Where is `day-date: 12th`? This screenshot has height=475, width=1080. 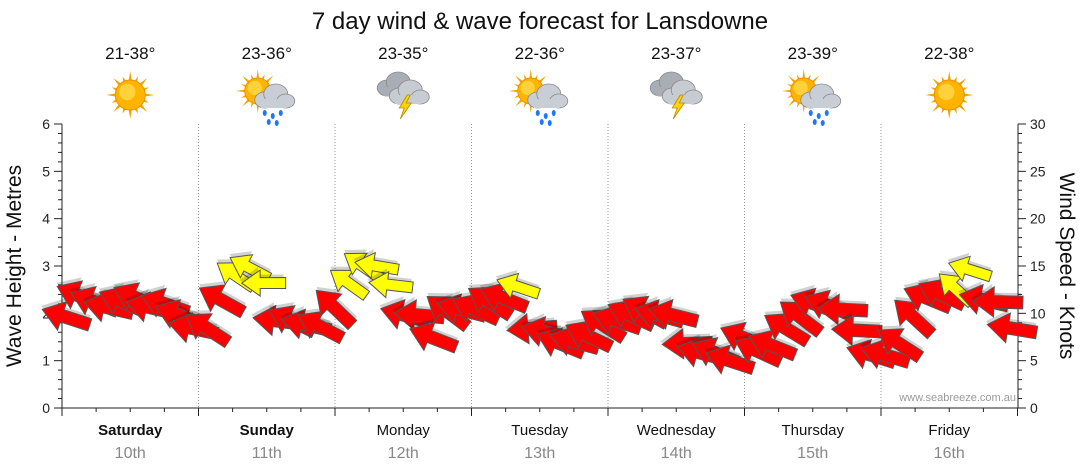 day-date: 12th is located at coordinates (403, 453).